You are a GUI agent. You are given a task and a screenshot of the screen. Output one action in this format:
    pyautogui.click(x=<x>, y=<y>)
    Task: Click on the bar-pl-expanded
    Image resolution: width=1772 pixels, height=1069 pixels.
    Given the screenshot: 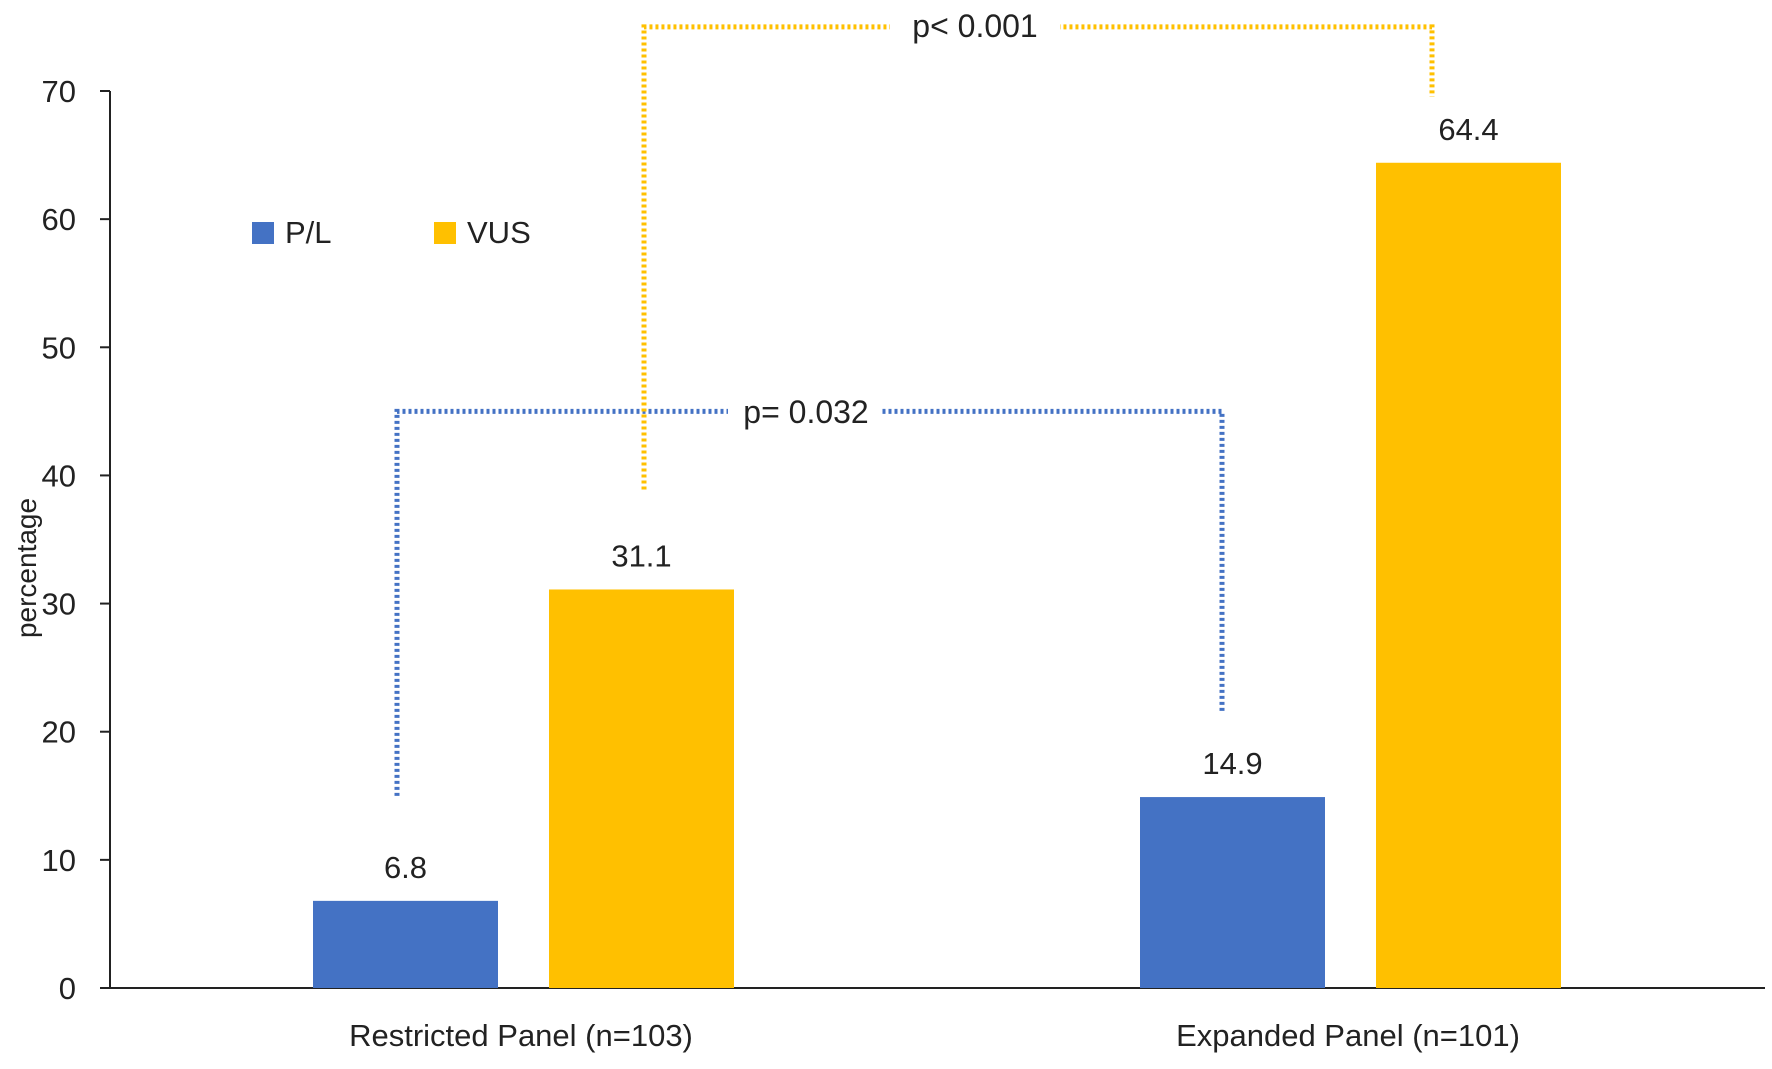 What is the action you would take?
    pyautogui.click(x=1232, y=892)
    